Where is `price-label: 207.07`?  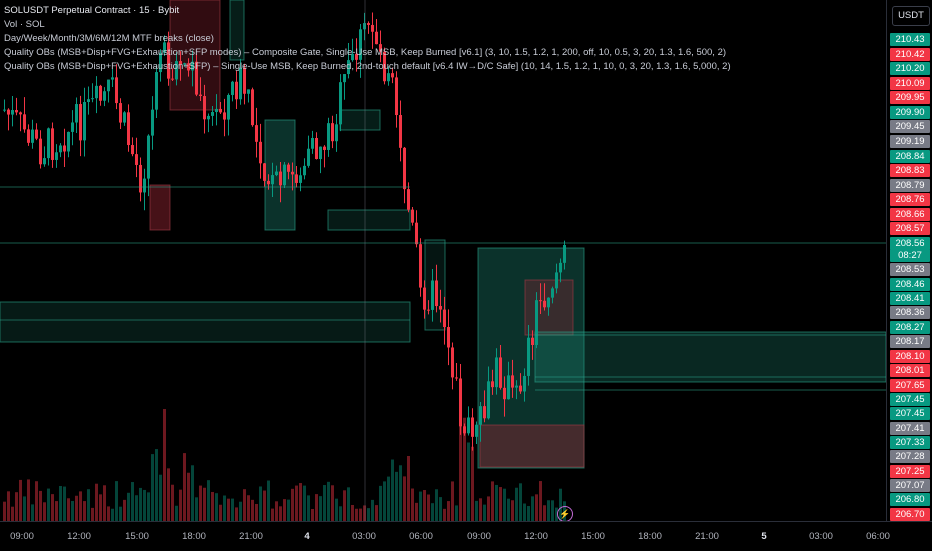 price-label: 207.07 is located at coordinates (910, 485).